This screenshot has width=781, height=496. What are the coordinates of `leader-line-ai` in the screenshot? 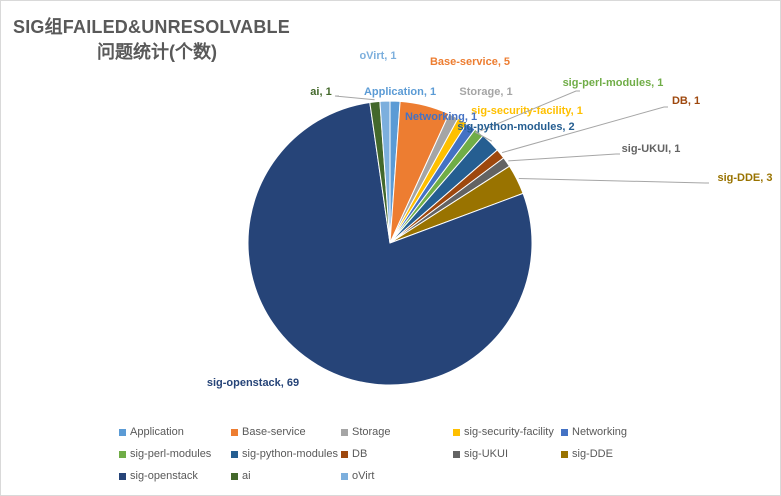 It's located at (354, 98).